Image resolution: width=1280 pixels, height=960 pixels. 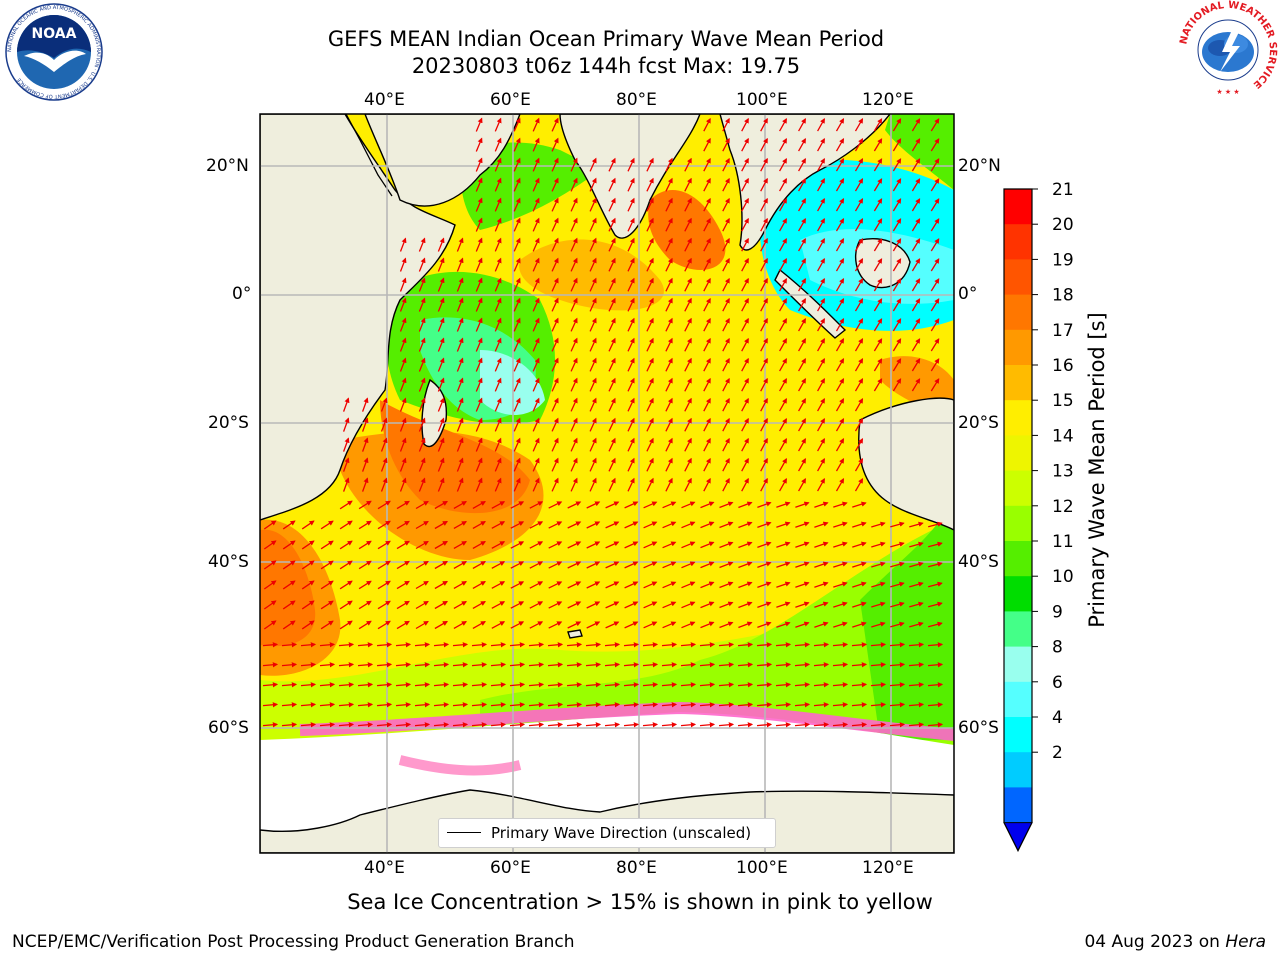 I want to click on lon-label-bottom-40e: 40°E, so click(x=384, y=868).